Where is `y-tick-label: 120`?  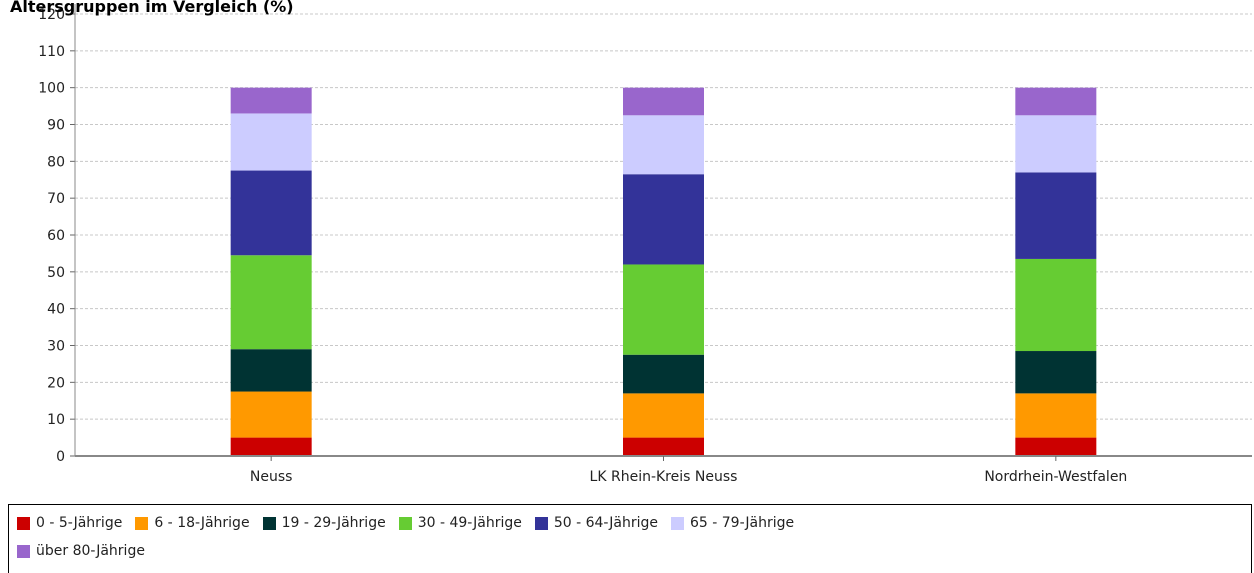 y-tick-label: 120 is located at coordinates (51, 15).